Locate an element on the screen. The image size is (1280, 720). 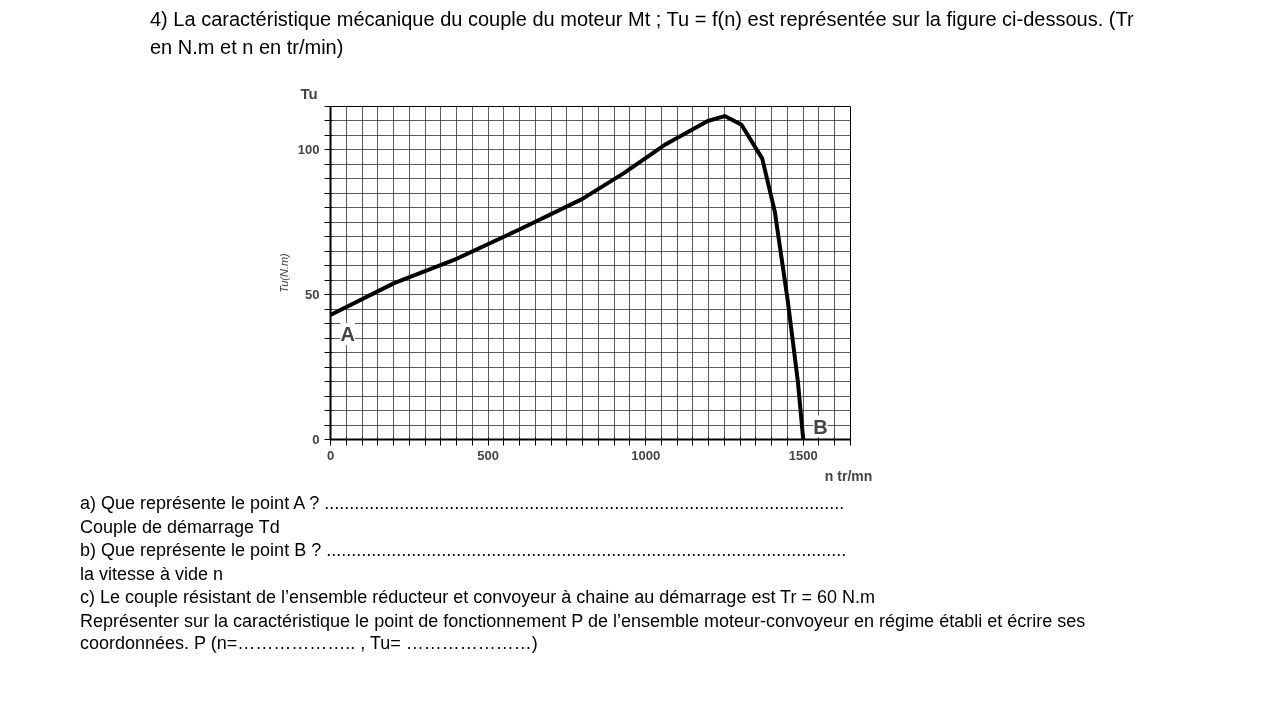
x-axis-title: n tr/mn is located at coordinates (848, 475).